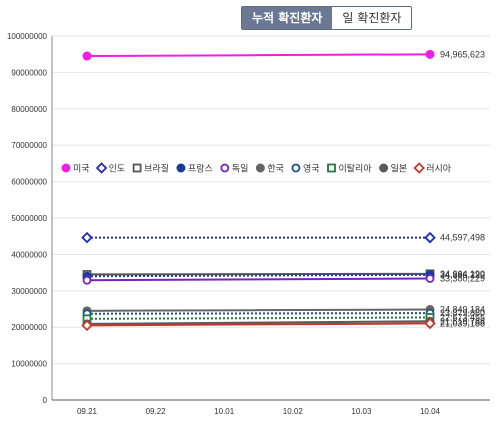 Image resolution: width=500 pixels, height=428 pixels. I want to click on legend-item: 브라질, so click(150, 169).